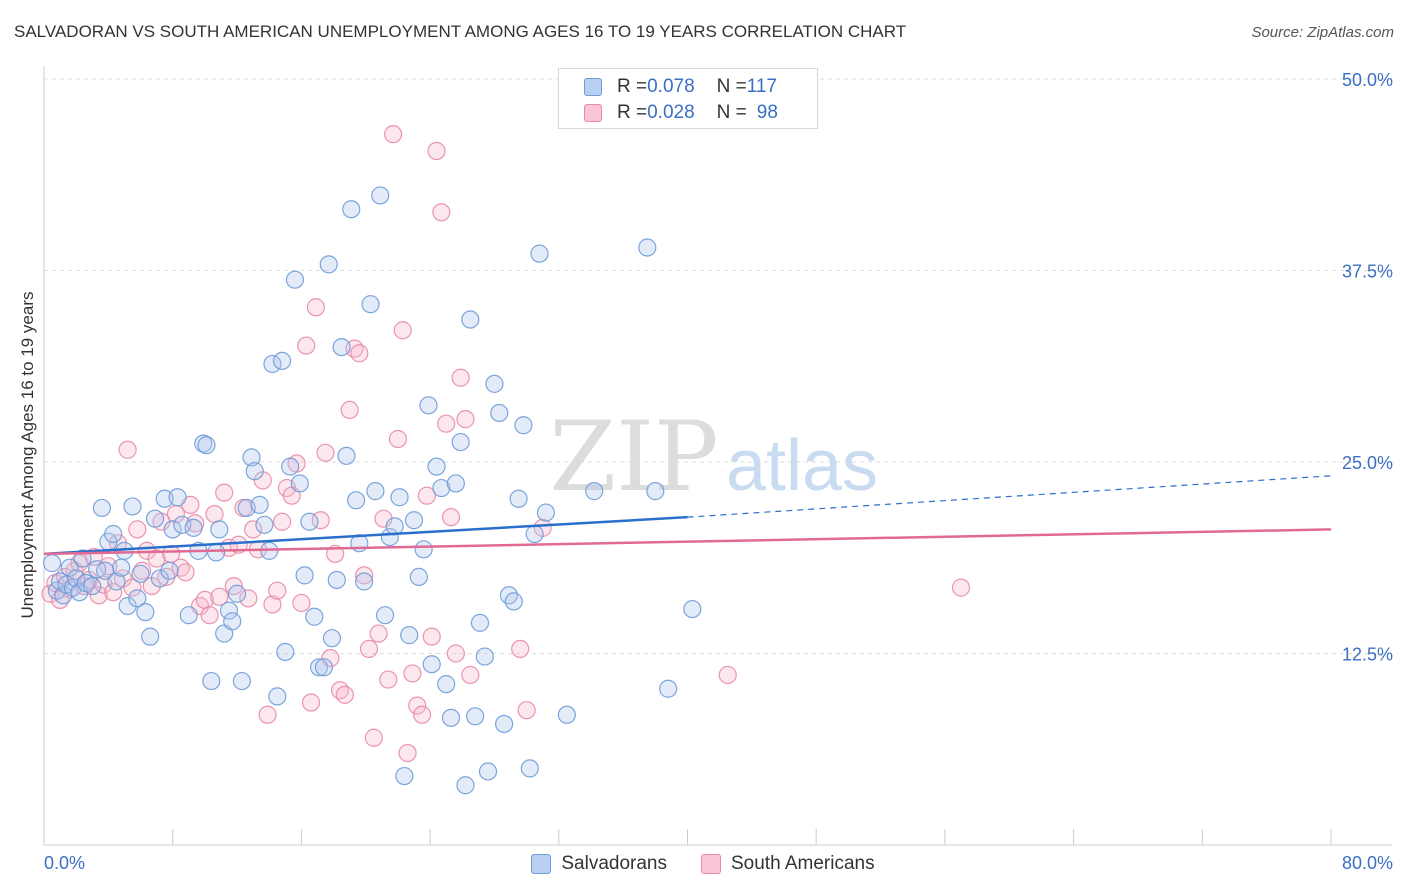 The width and height of the screenshot is (1406, 892). Describe the element at coordinates (767, 112) in the screenshot. I see `legend-n-value: 98` at that location.